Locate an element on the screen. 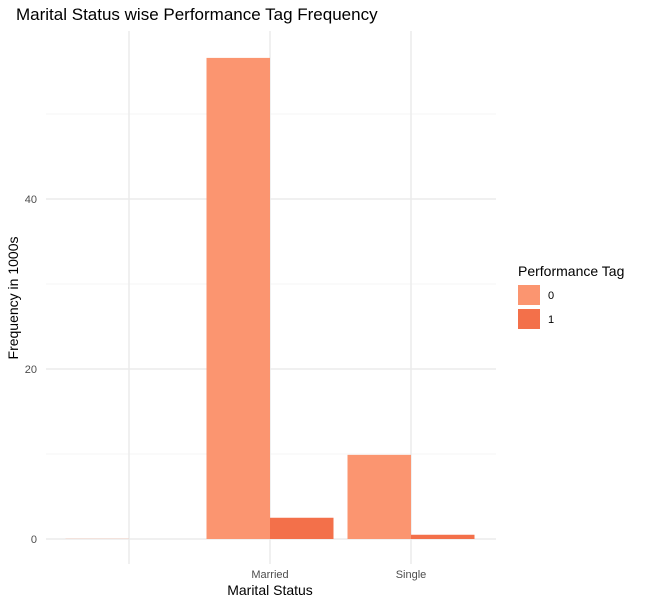 The image size is (646, 605). y-tick-label: 20 is located at coordinates (31, 370).